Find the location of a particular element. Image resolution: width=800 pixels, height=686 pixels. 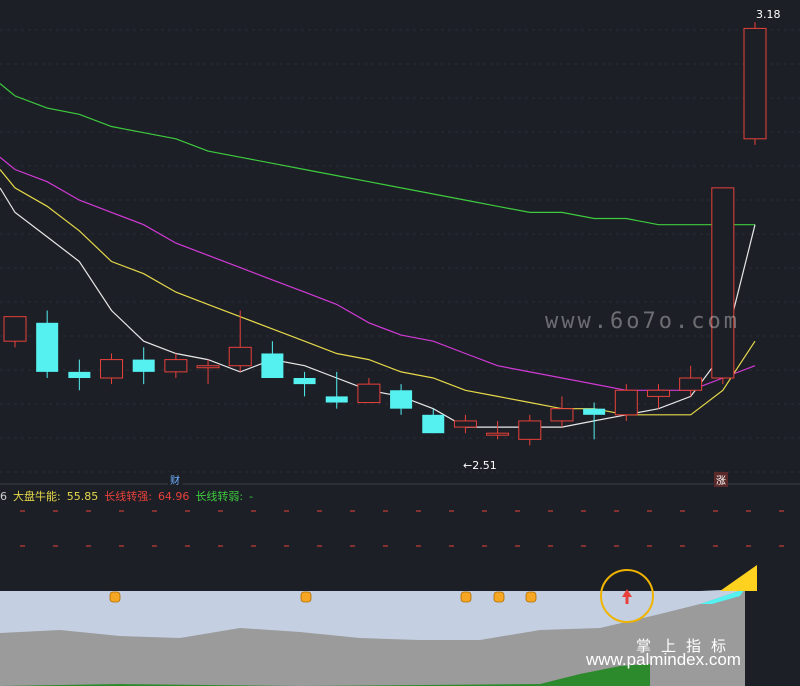

up-arrow-icon is located at coordinates (627, 596).